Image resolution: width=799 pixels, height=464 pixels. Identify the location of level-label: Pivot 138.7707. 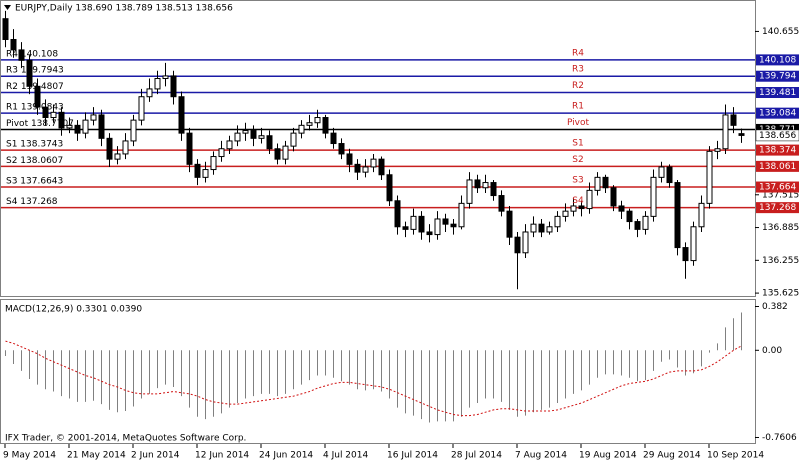
(40, 124).